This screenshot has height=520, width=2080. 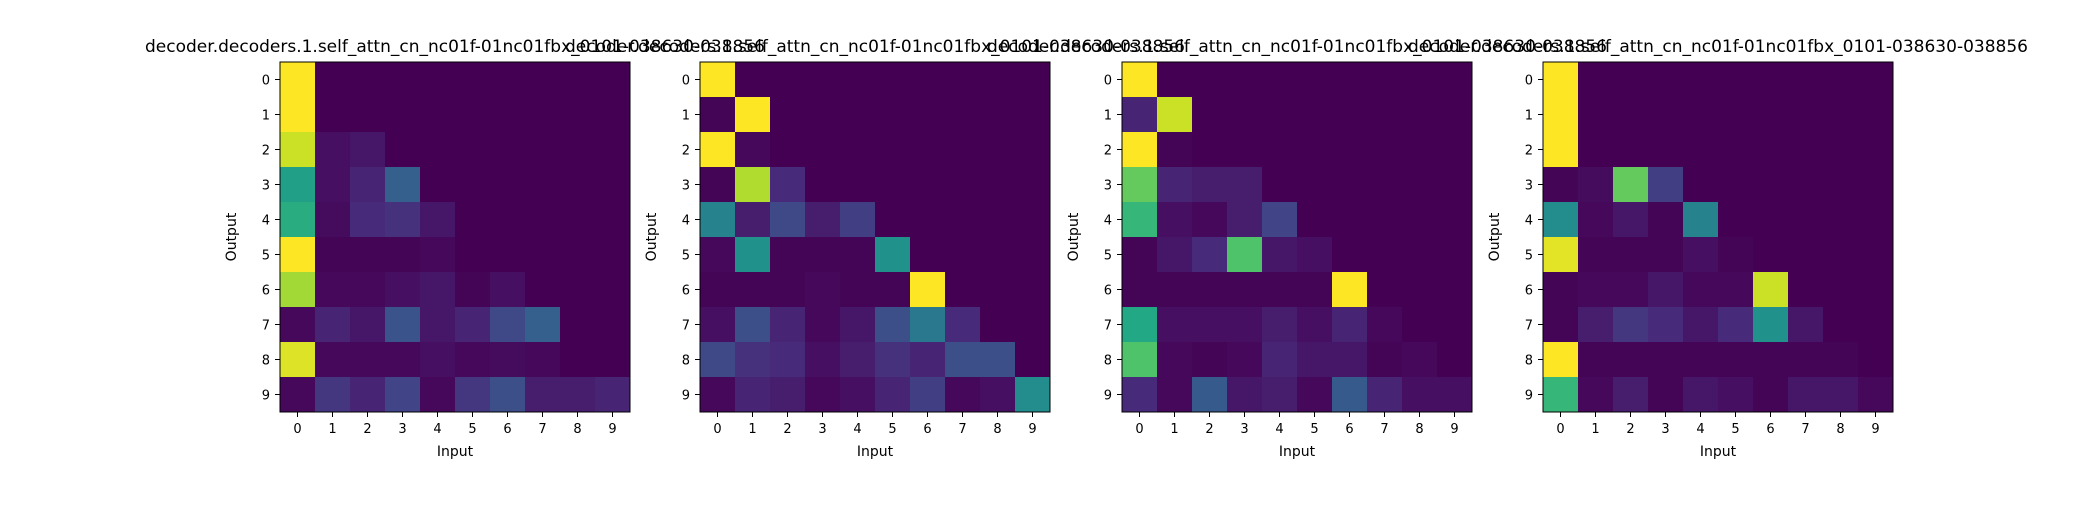 What do you see at coordinates (998, 255) in the screenshot?
I see `heatmap-cell-r5-c8` at bounding box center [998, 255].